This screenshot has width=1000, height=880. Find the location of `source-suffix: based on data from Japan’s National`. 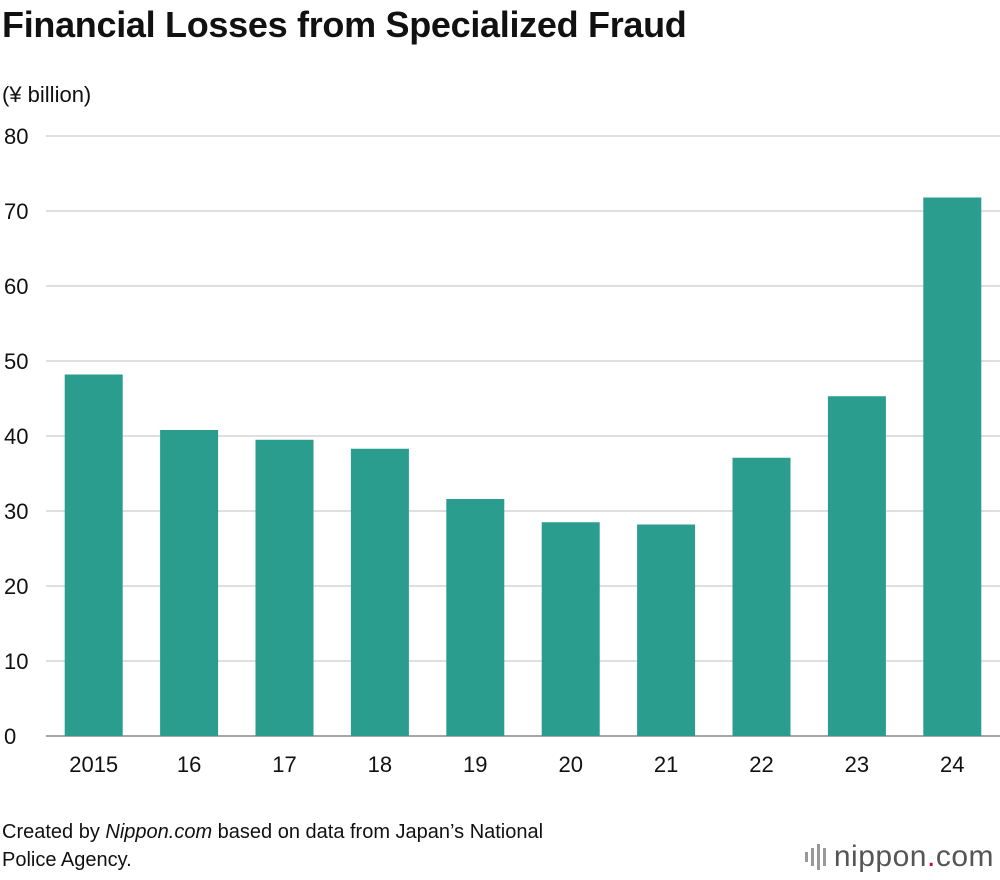

source-suffix: based on data from Japan’s National is located at coordinates (378, 832).